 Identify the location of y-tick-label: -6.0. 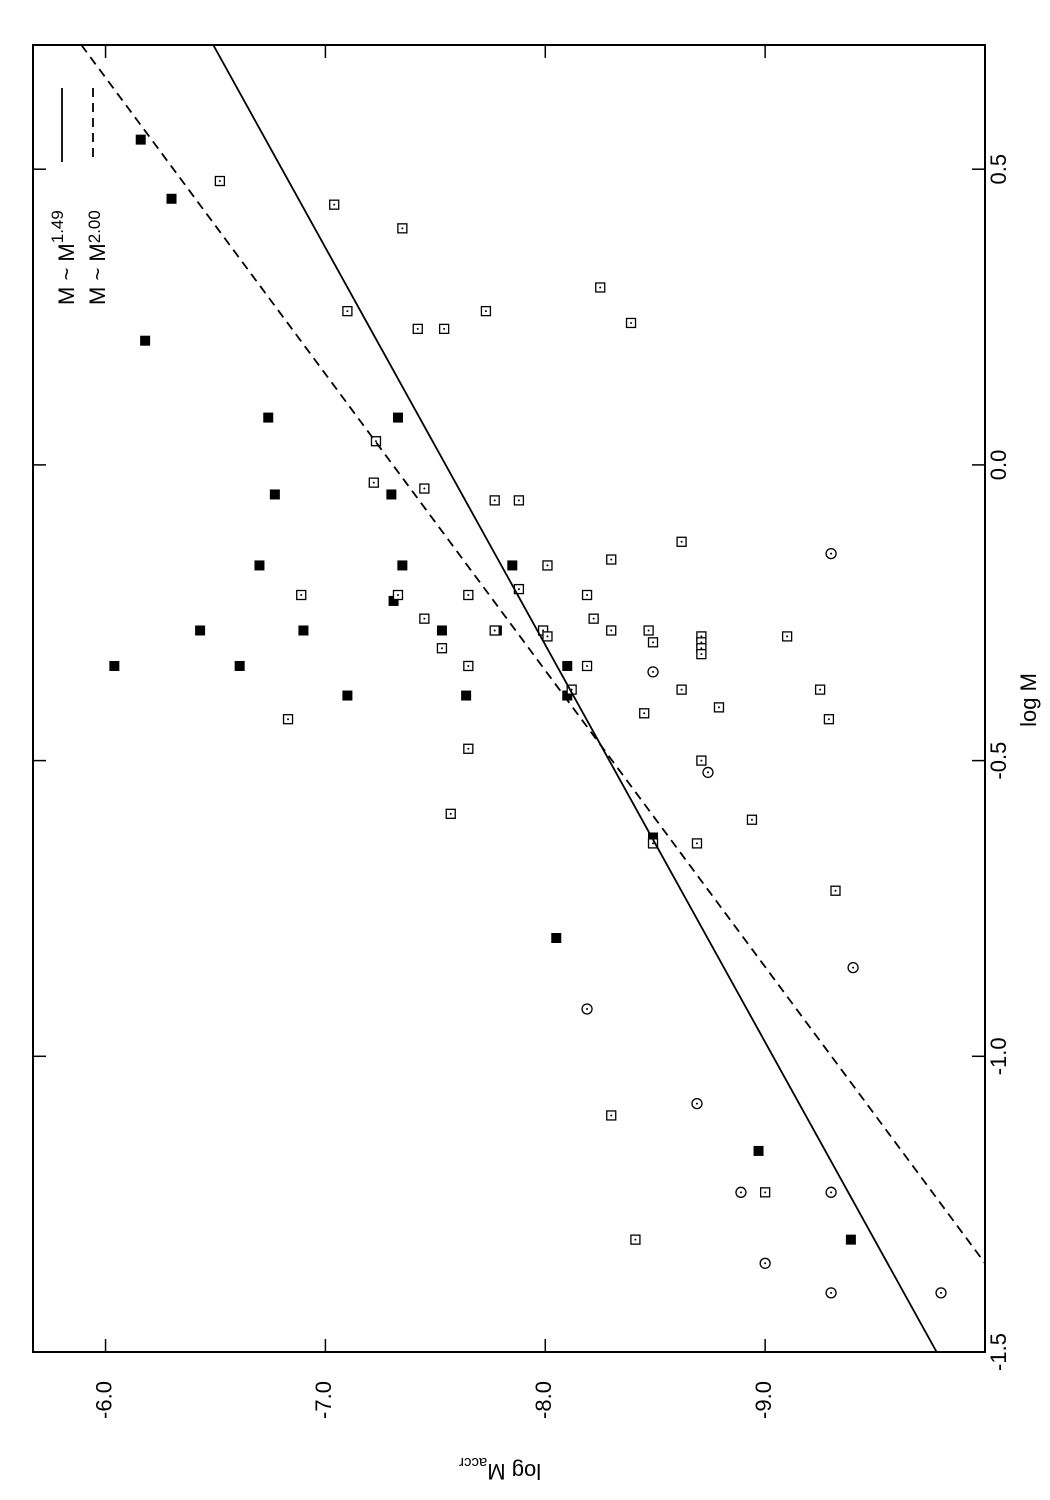
(103, 1400).